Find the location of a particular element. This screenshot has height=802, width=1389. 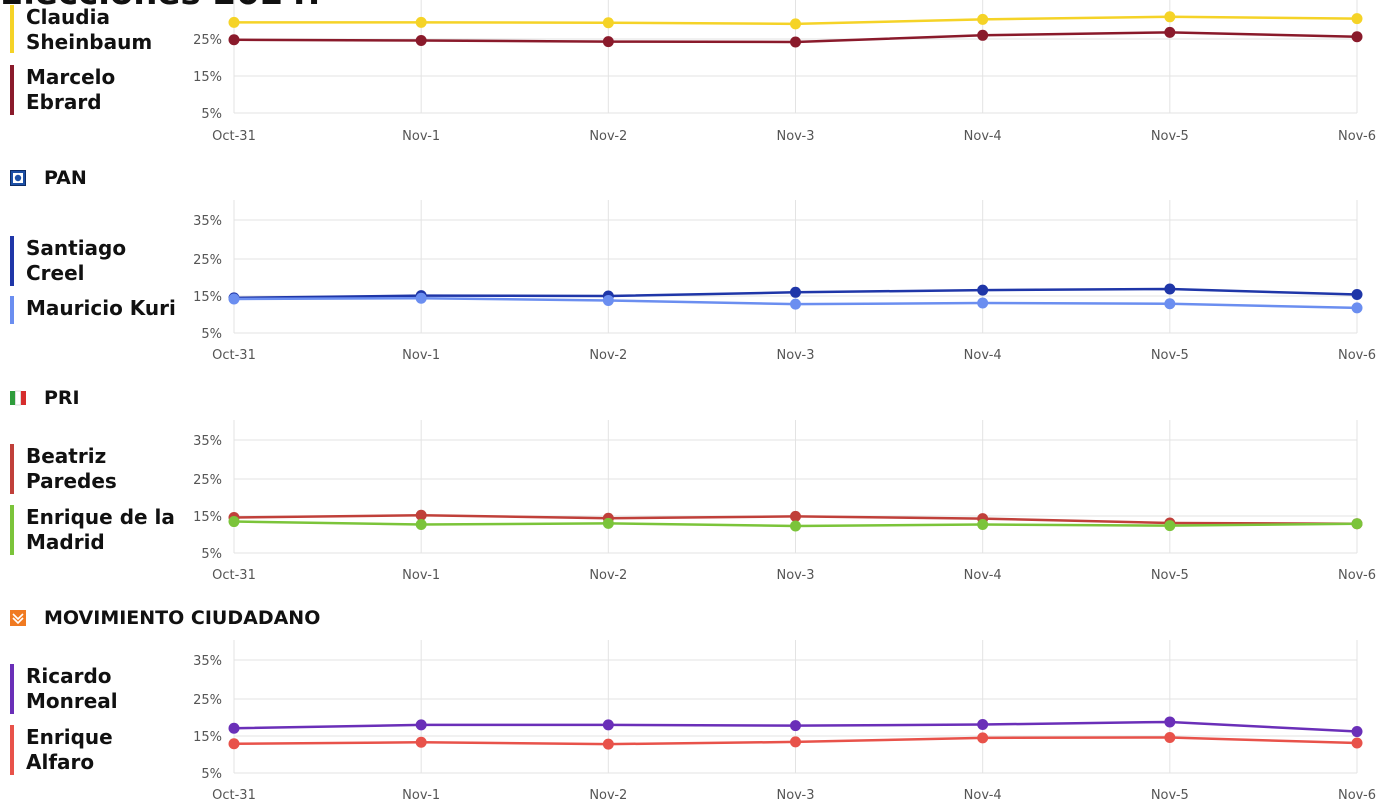

legend-label: Enrique de la Madrid is located at coordinates (100, 529).